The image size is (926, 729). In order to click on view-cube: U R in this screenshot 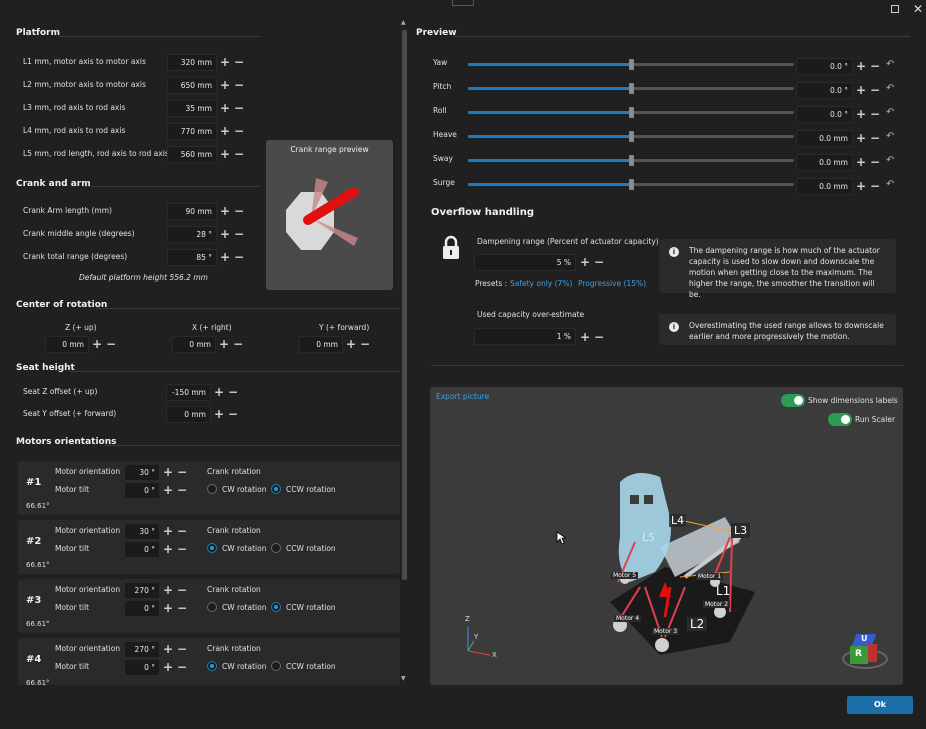, I will do `click(865, 651)`.